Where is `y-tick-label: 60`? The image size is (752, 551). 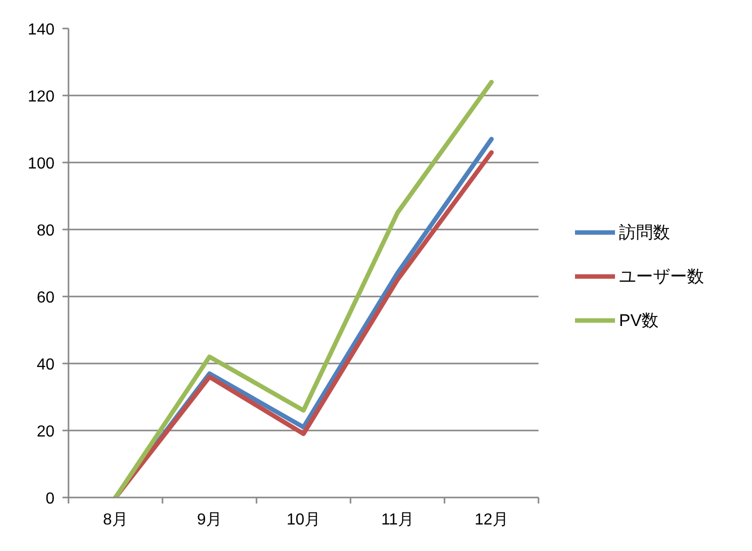
y-tick-label: 60 is located at coordinates (45, 298).